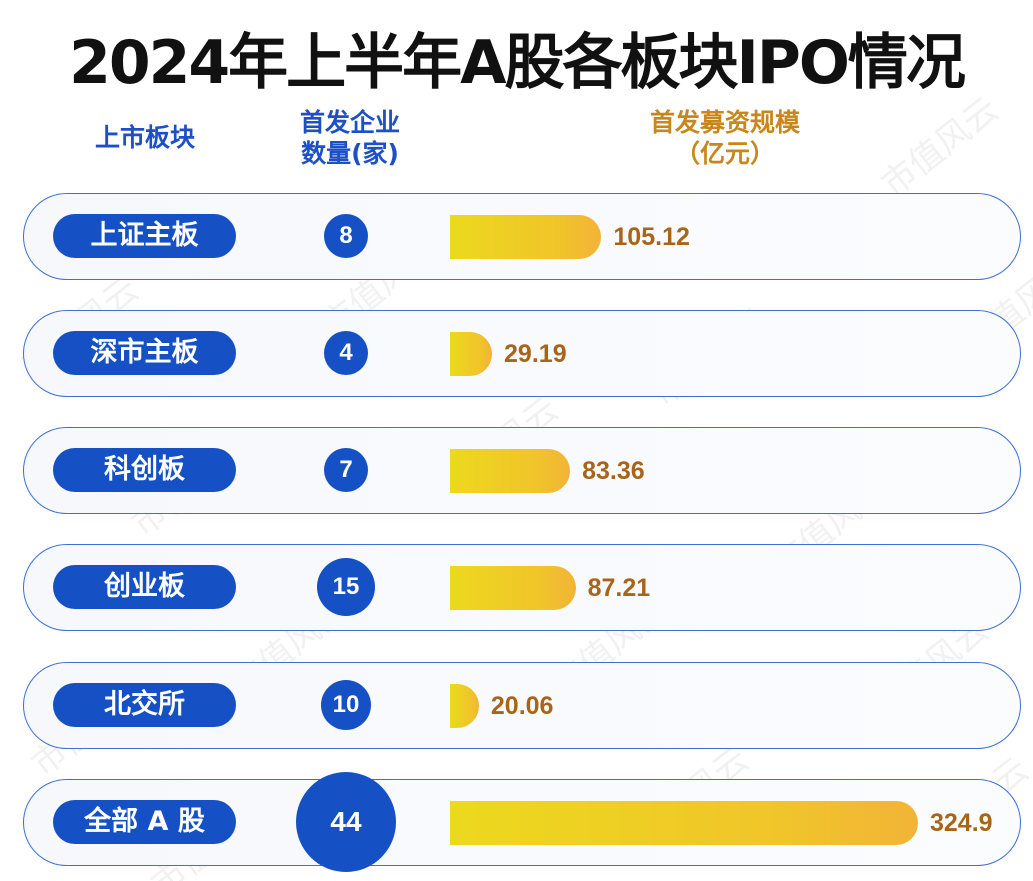 The height and width of the screenshot is (881, 1033). Describe the element at coordinates (346, 353) in the screenshot. I see `count-circle: 4` at that location.